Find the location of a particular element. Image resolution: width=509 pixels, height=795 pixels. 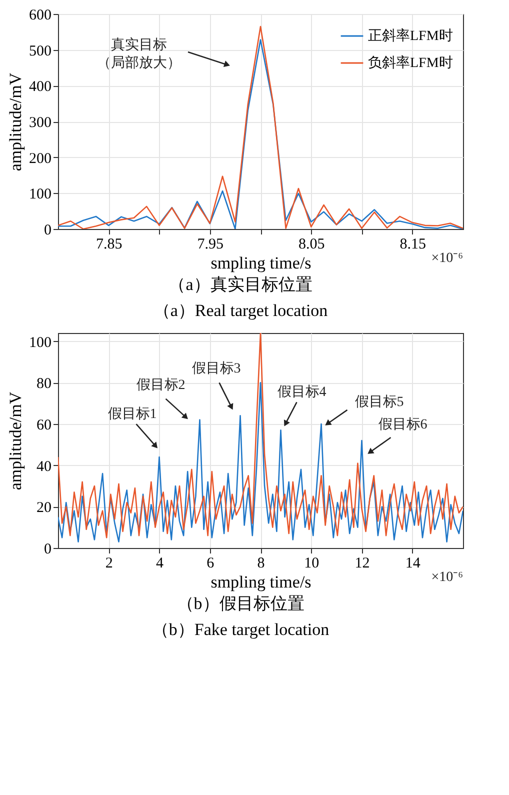

annotation: 假目标3 is located at coordinates (216, 368).